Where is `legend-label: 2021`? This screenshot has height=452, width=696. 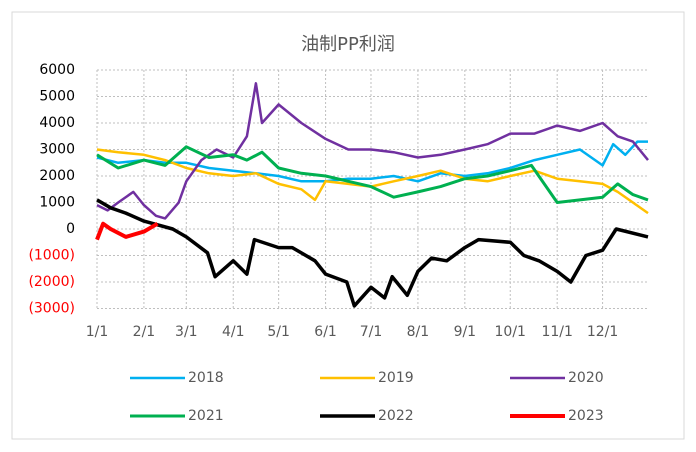
legend-label: 2021 is located at coordinates (206, 416).